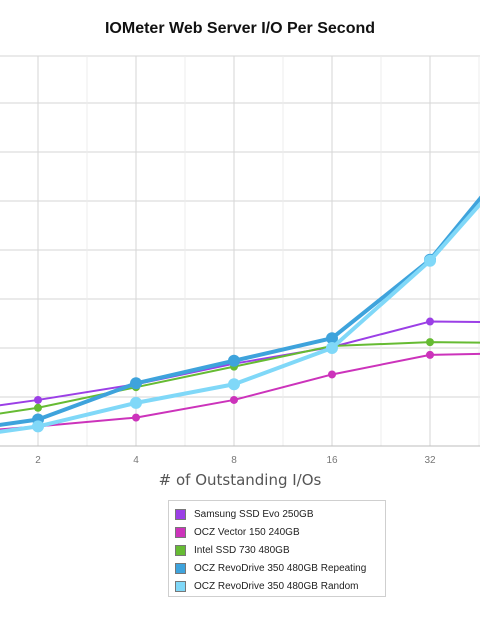  I want to click on legend-item: Intel SSD 730 480GB, so click(277, 550).